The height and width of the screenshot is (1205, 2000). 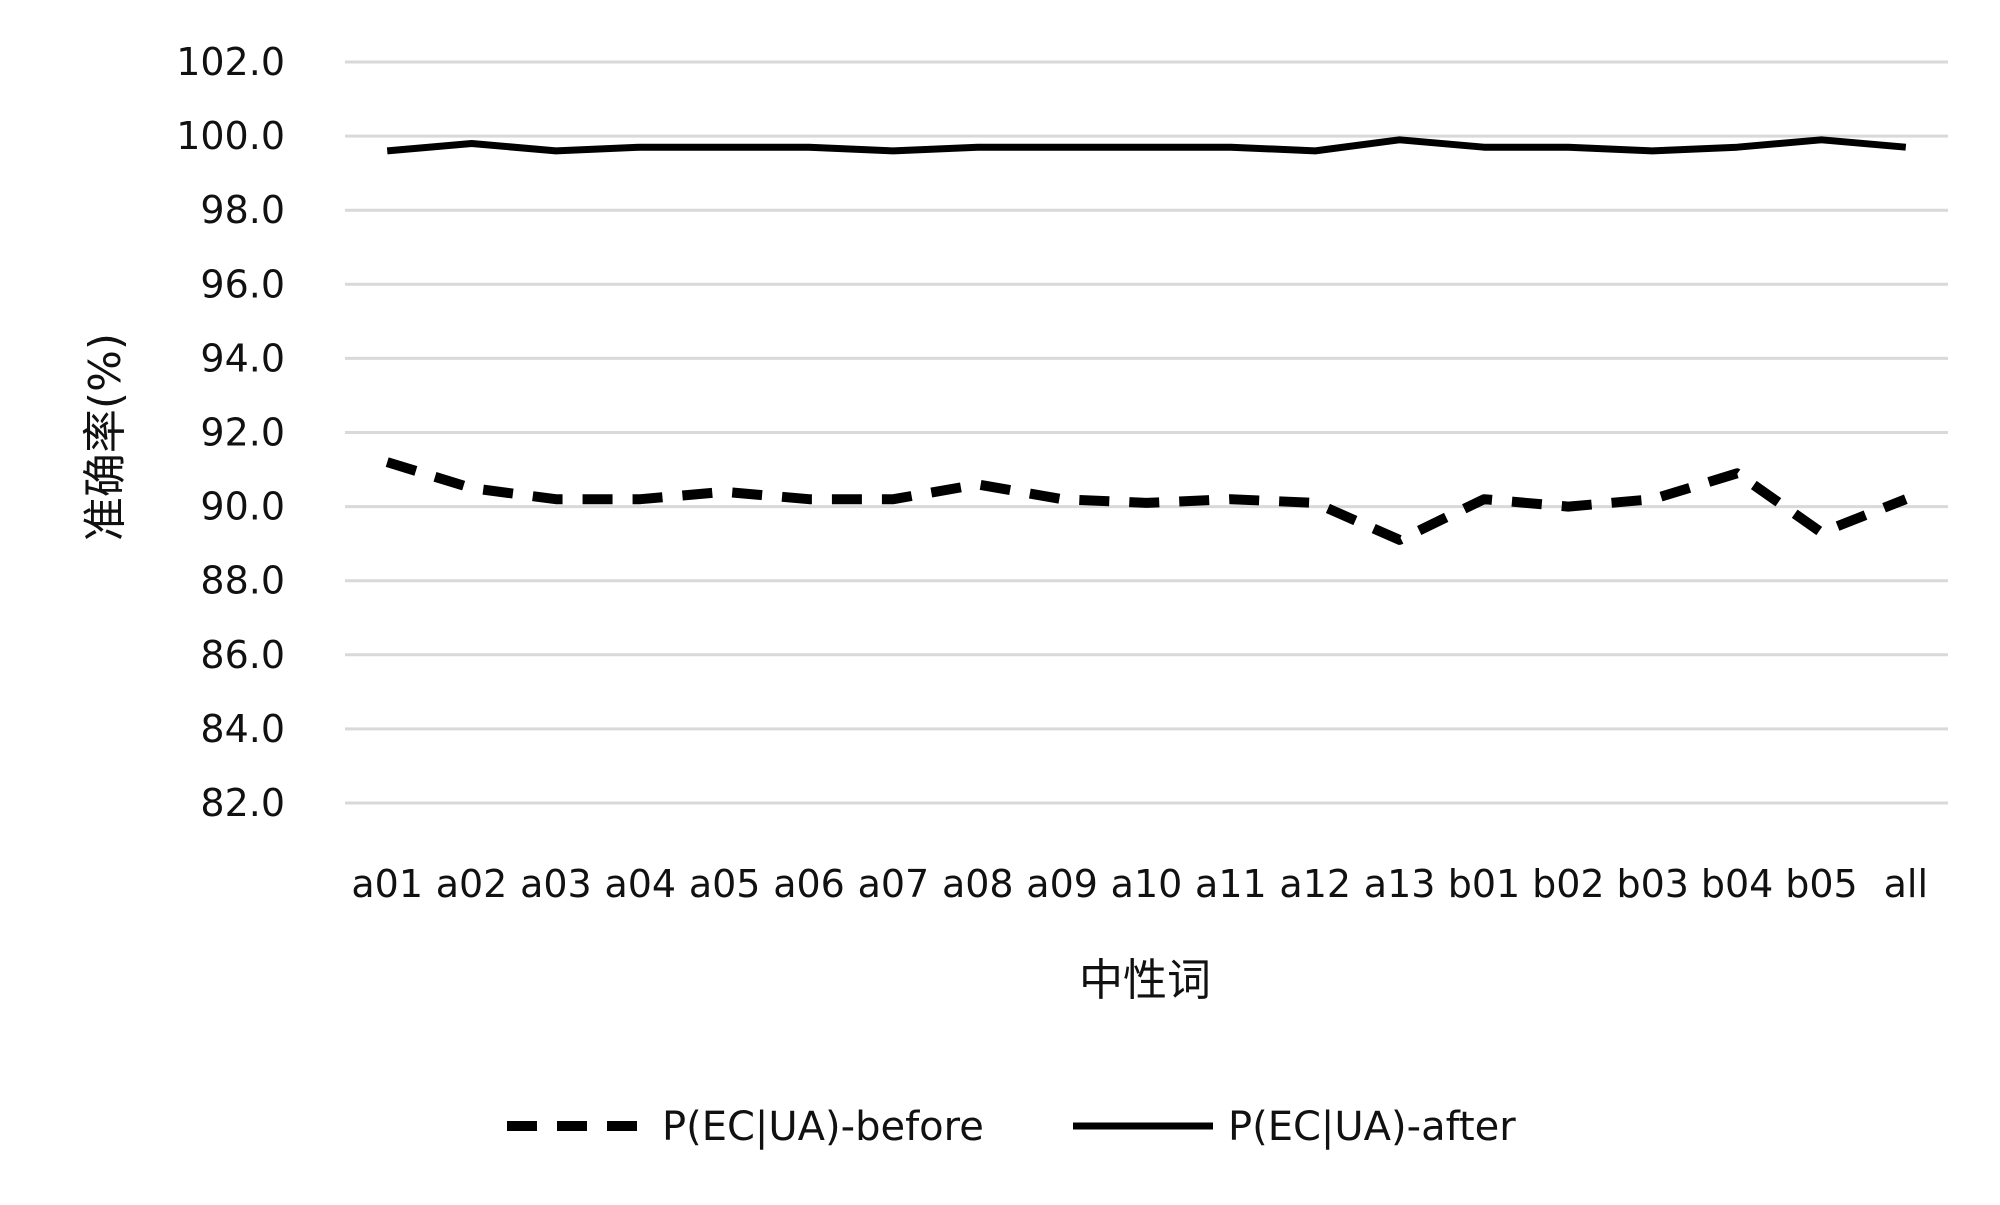 I want to click on y-tick-label: 86.0, so click(x=242, y=655).